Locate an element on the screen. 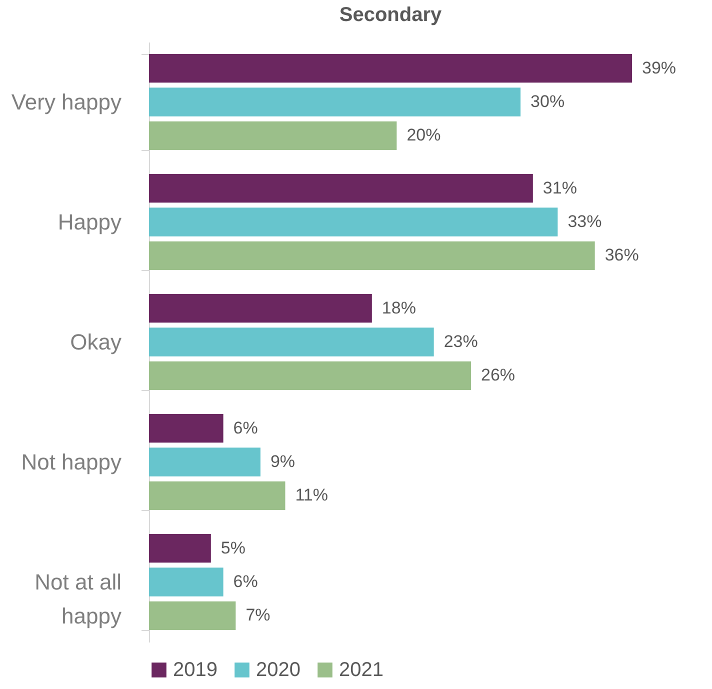 This screenshot has width=712, height=689. y-tick-label: Happy is located at coordinates (90, 222).